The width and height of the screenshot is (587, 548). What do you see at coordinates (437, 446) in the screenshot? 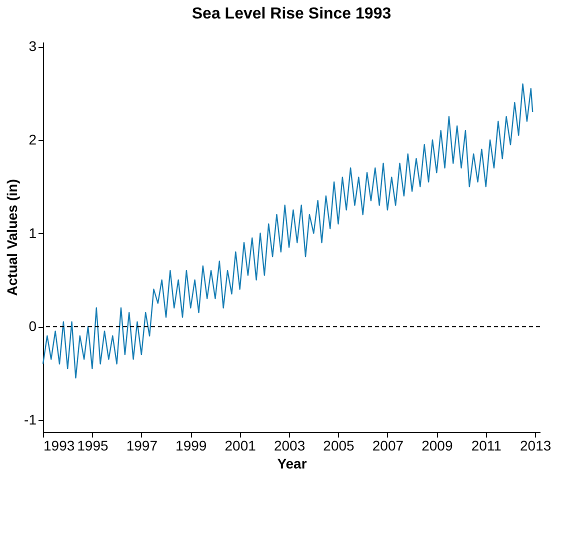
I see `x-tick-label: 2009` at bounding box center [437, 446].